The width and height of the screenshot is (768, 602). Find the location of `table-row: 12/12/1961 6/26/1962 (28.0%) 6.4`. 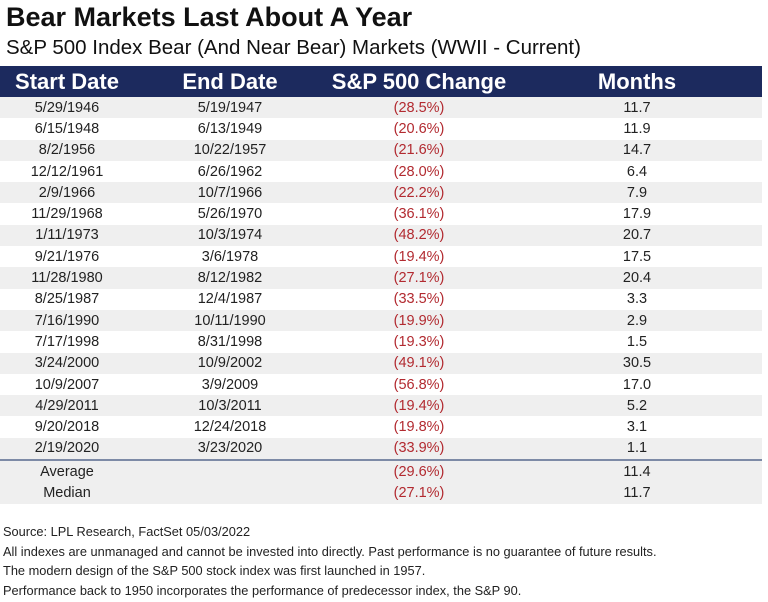

table-row: 12/12/1961 6/26/1962 (28.0%) 6.4 is located at coordinates (381, 171).